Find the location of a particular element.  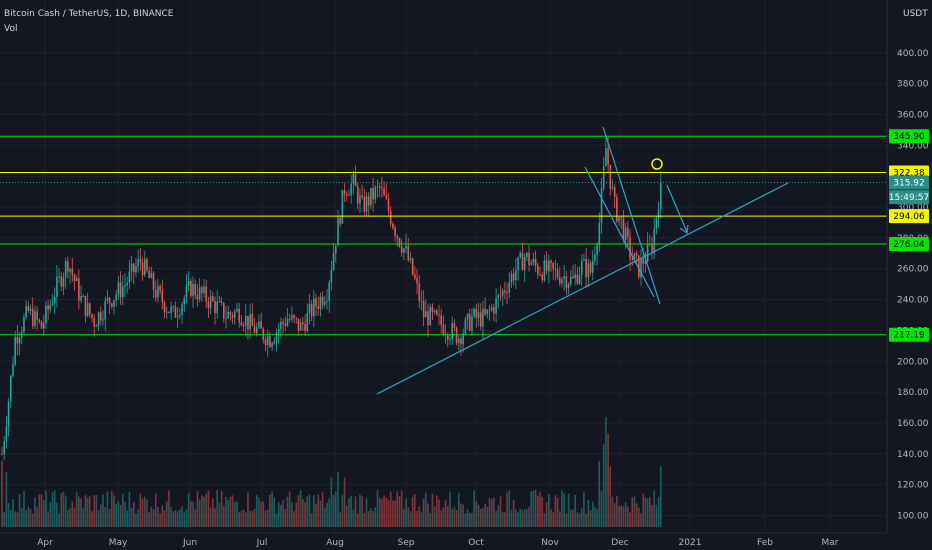

currency-label: USDT is located at coordinates (915, 14).